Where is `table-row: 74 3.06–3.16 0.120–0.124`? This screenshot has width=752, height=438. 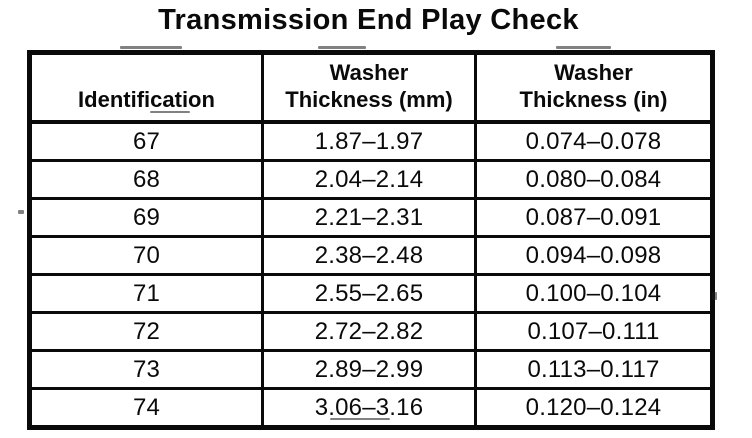
table-row: 74 3.06–3.16 0.120–0.124 is located at coordinates (371, 408).